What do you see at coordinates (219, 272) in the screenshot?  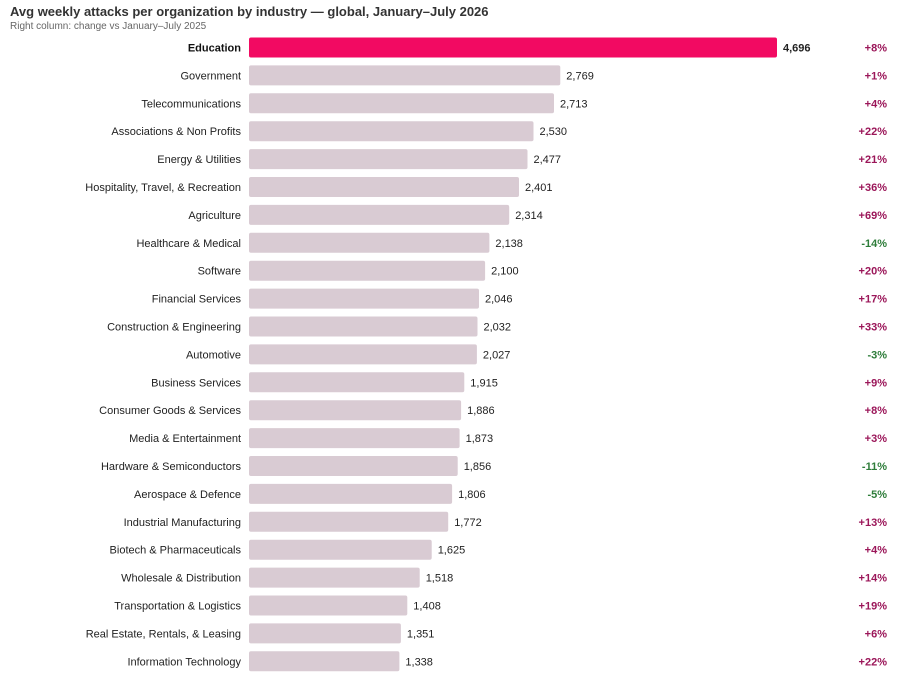 I see `category-label: Software` at bounding box center [219, 272].